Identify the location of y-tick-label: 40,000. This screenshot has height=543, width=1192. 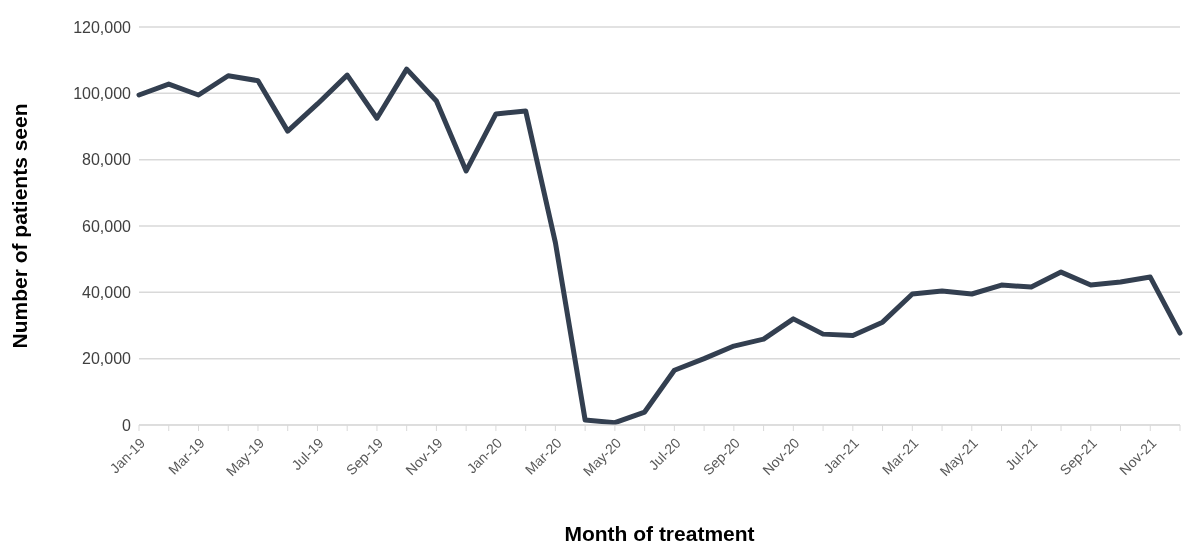
(107, 293).